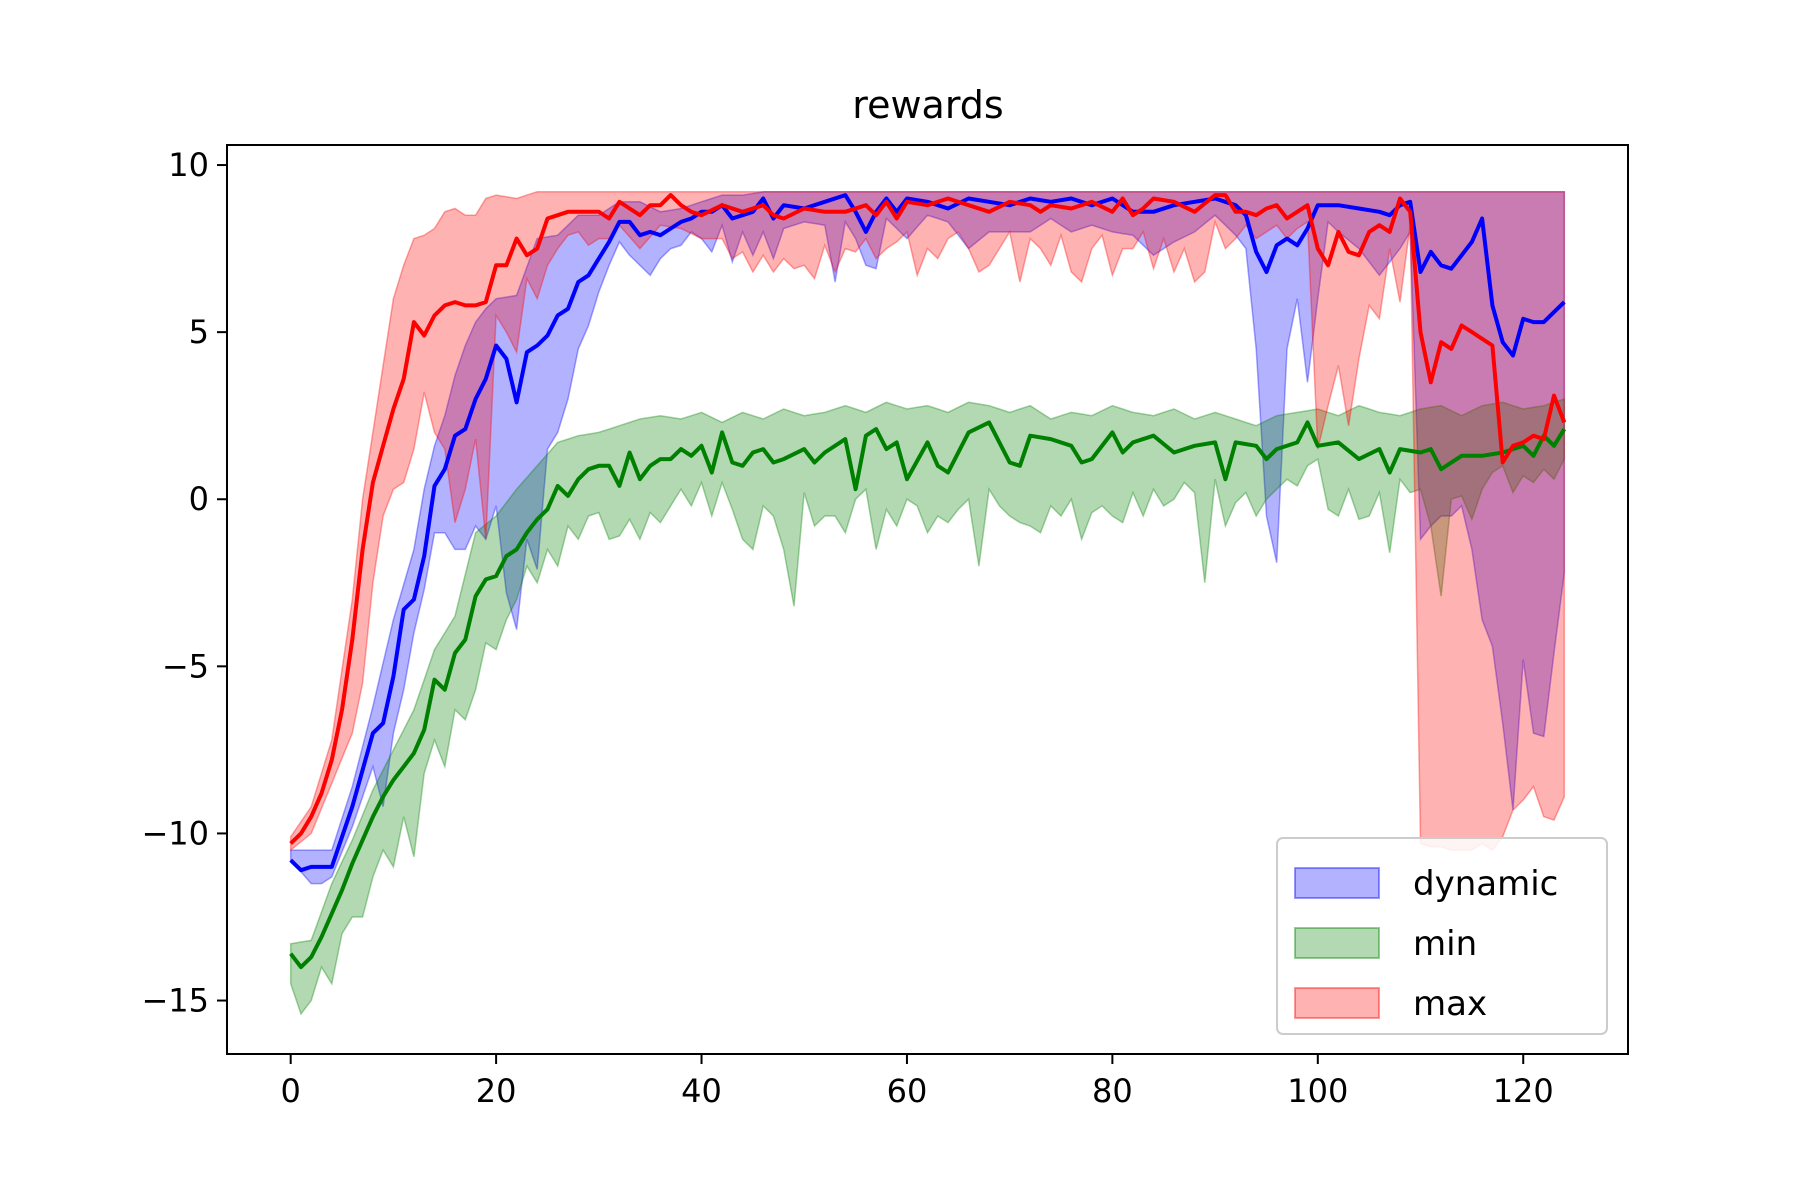  Describe the element at coordinates (1317, 1091) in the screenshot. I see `x-tick-label: 100` at that location.